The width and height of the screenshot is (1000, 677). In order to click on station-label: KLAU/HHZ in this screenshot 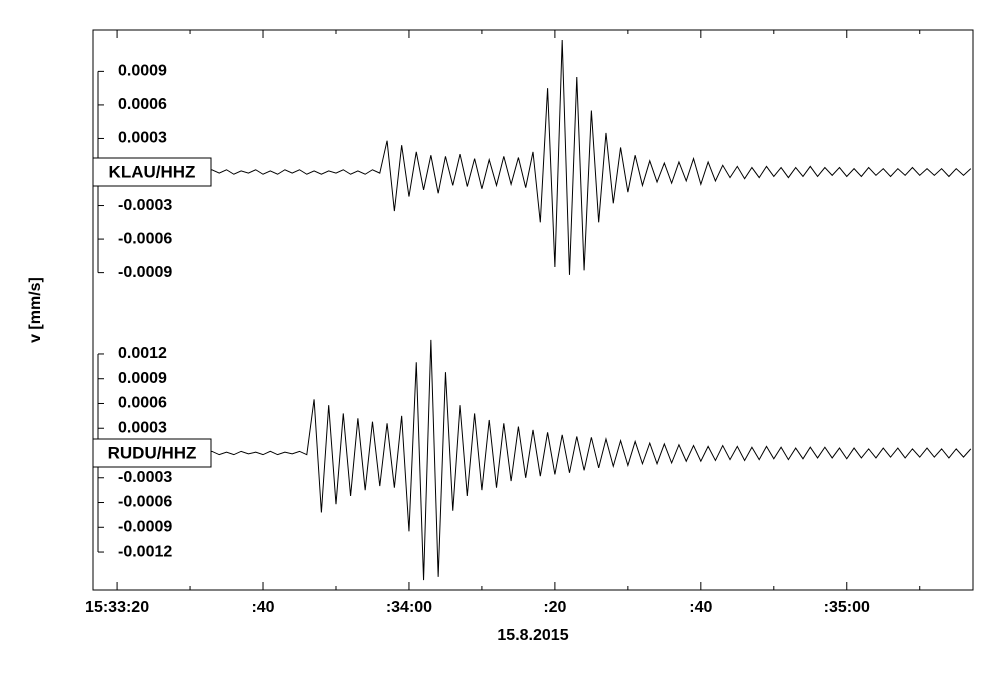, I will do `click(152, 171)`.